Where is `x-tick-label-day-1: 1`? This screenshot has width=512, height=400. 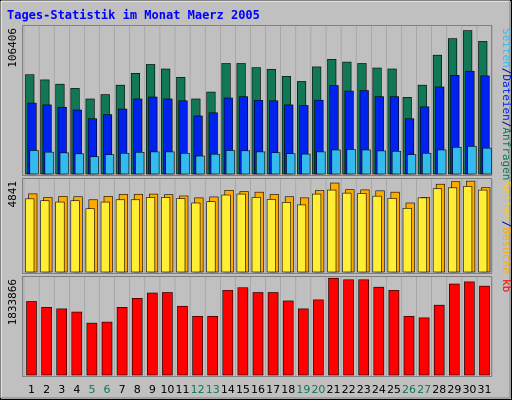
x-tick-label-day-1: 1 is located at coordinates (31, 389).